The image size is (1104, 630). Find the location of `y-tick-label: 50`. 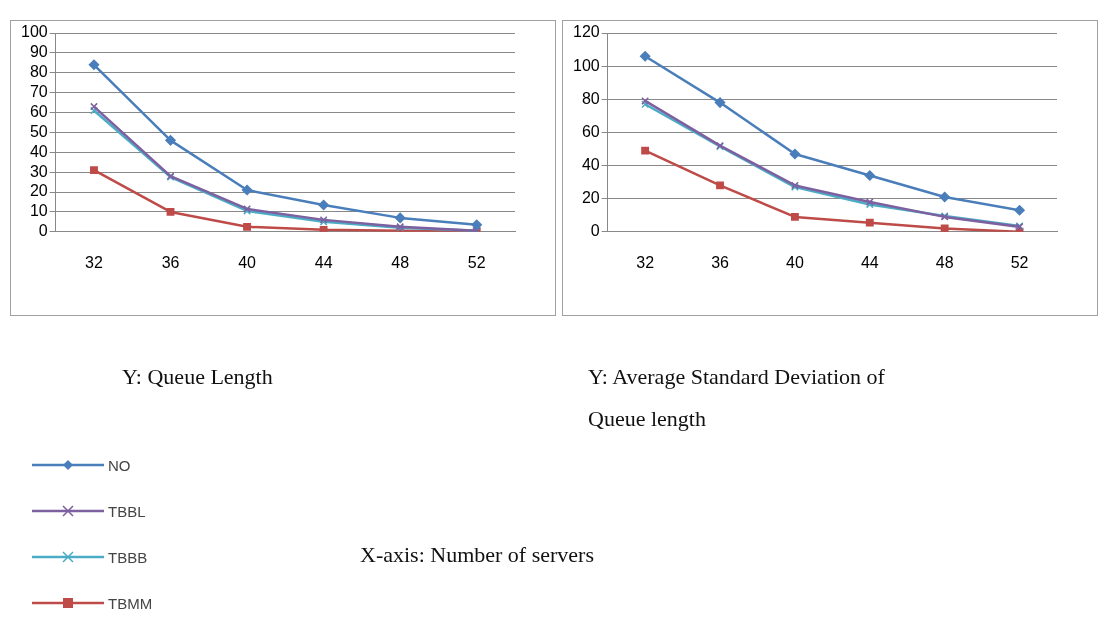

y-tick-label: 50 is located at coordinates (38, 131).